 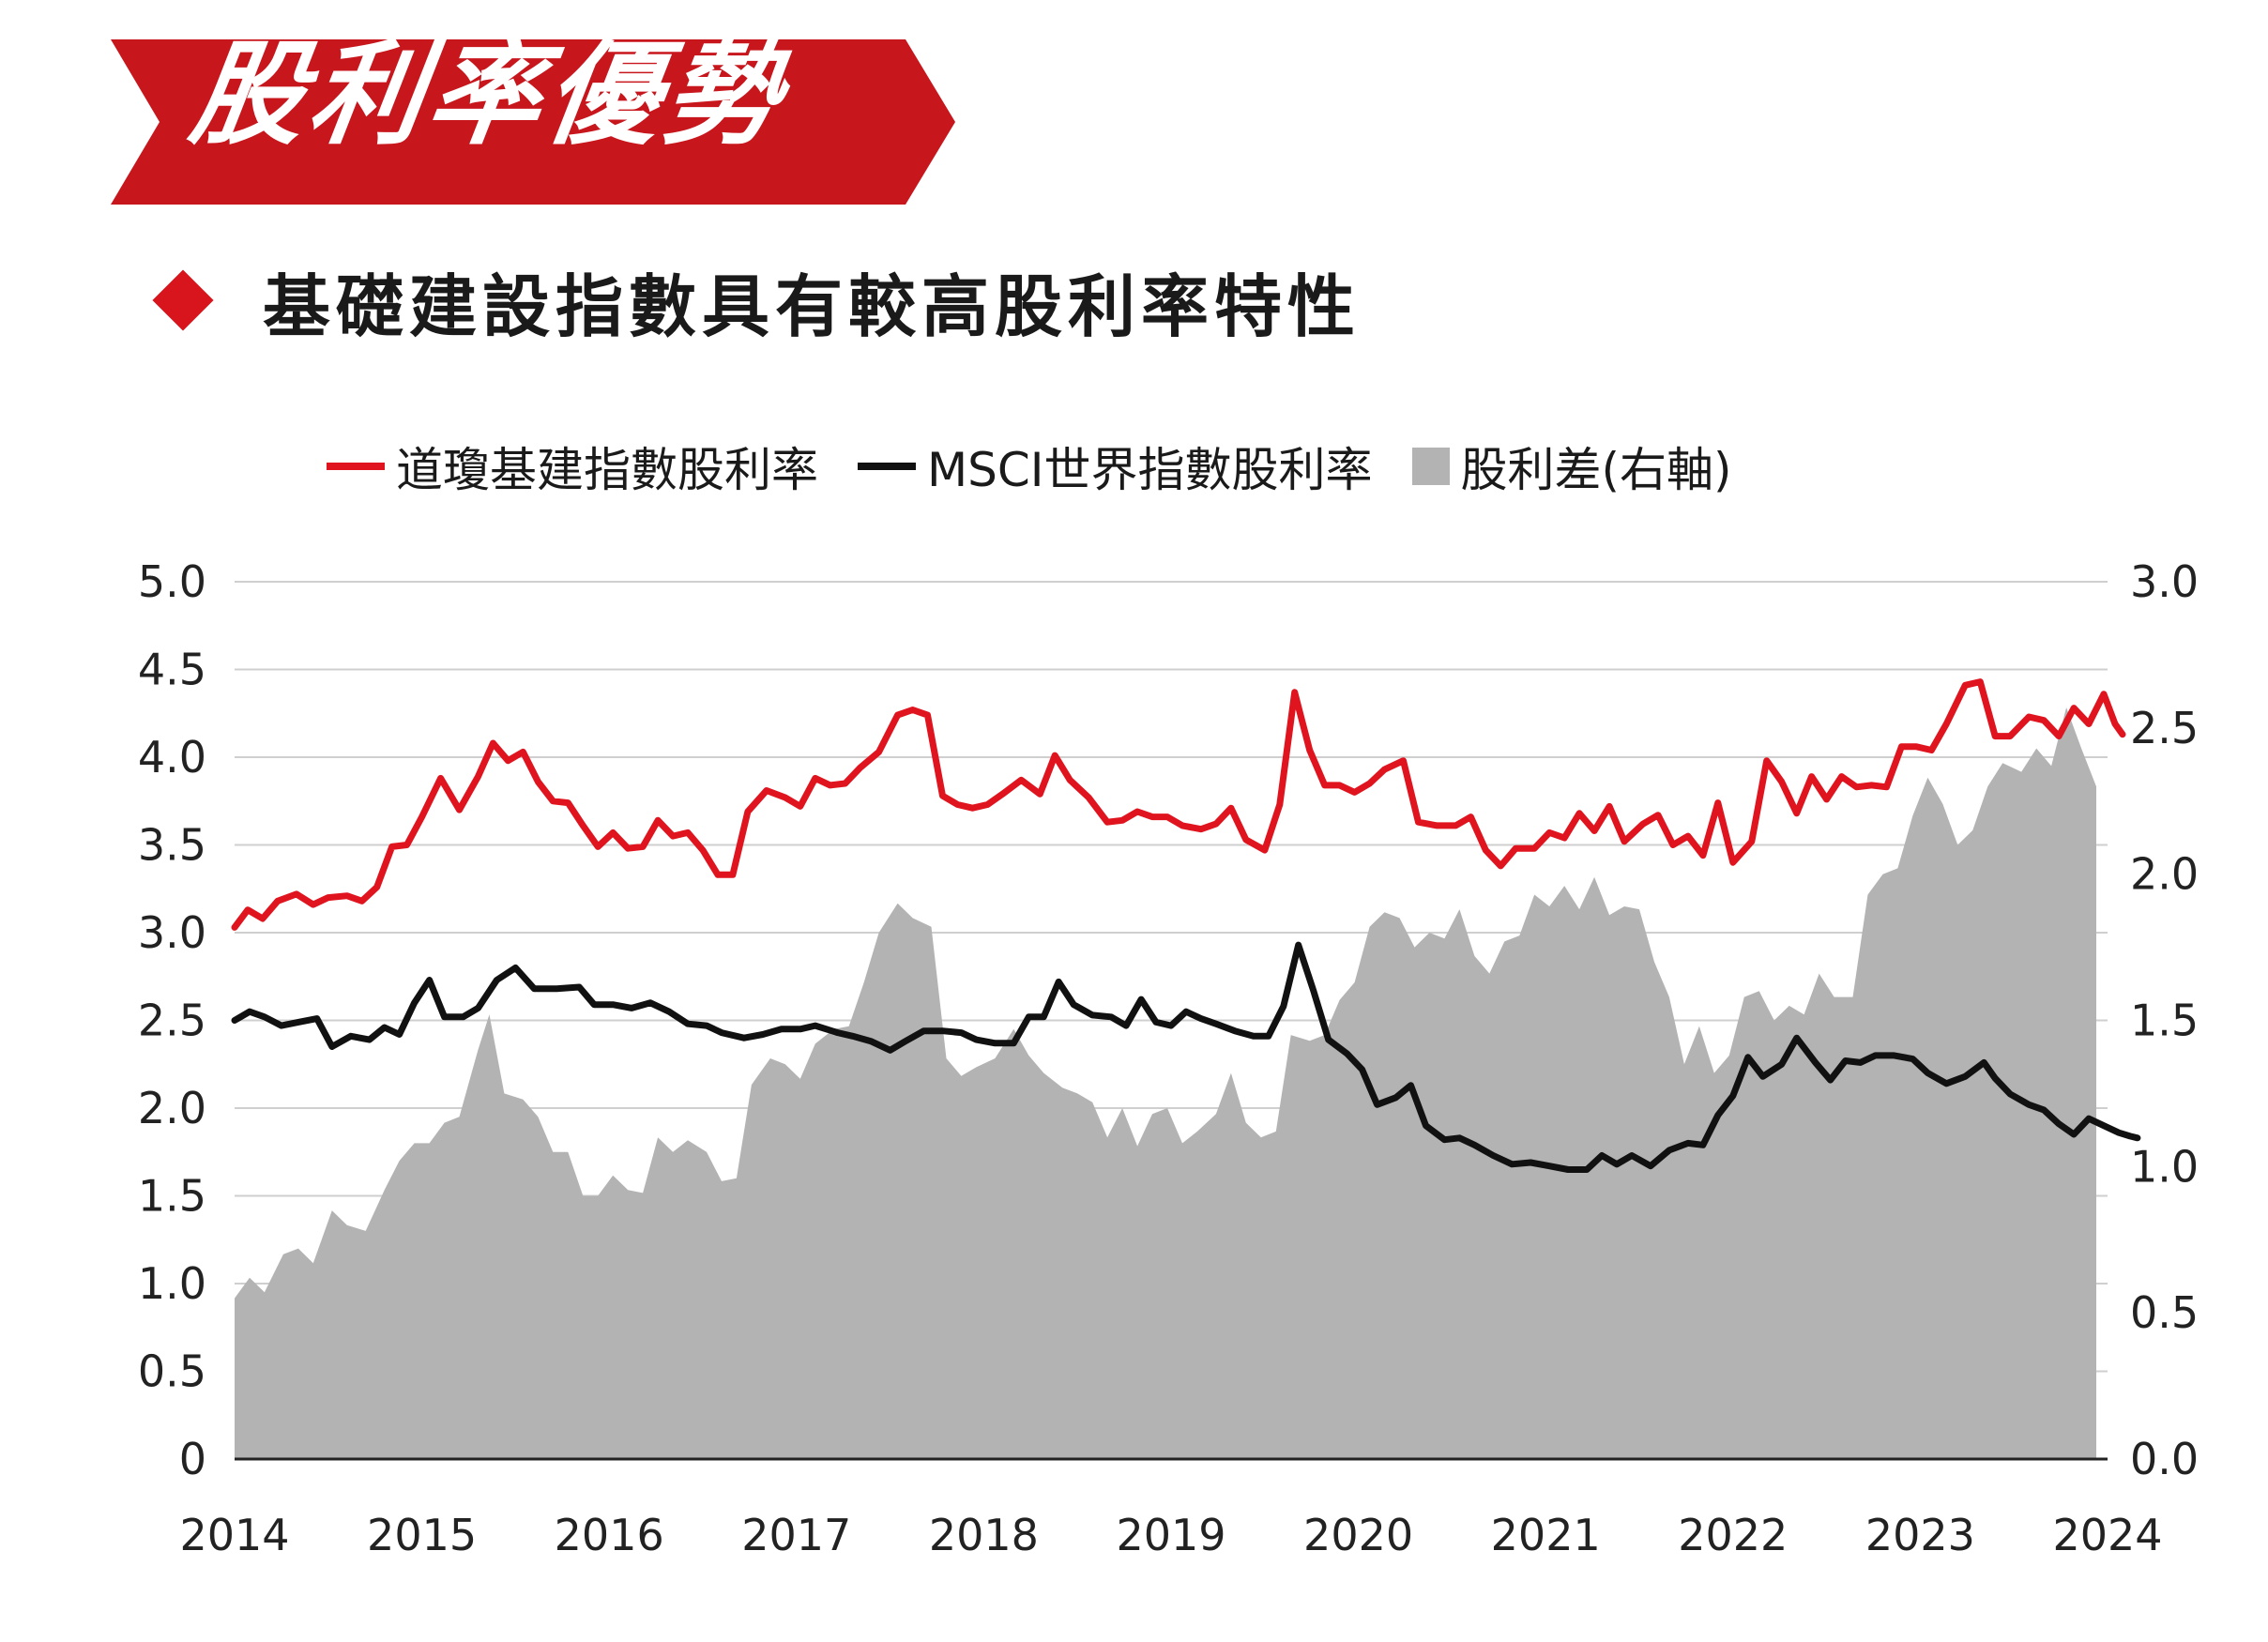 I want to click on legend: 道瓊基建指數股利率 MSCI世界指數股利率 股利差(右軸), so click(x=1049, y=466).